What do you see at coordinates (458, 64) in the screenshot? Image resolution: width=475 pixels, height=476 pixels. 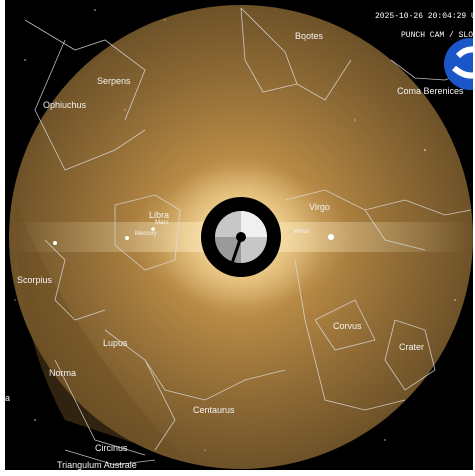 I see `agency-logo-icon` at bounding box center [458, 64].